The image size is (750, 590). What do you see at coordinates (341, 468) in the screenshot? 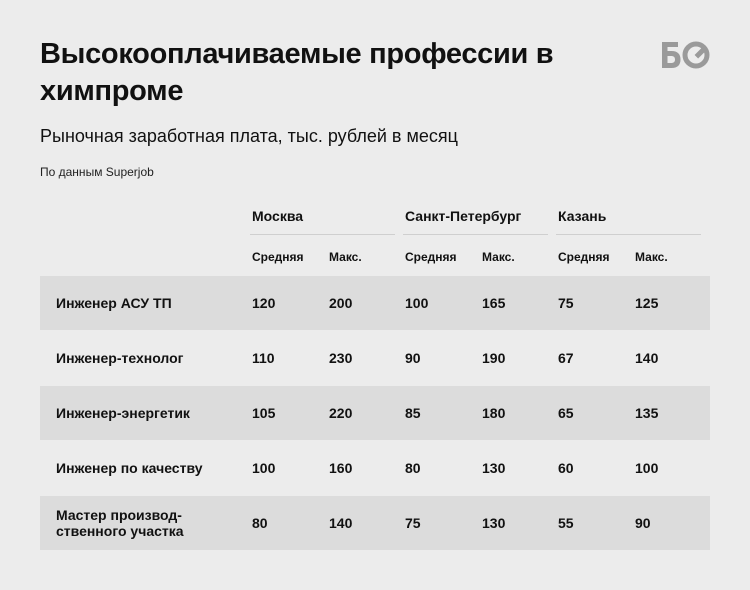
I see `value-cell: 160` at bounding box center [341, 468].